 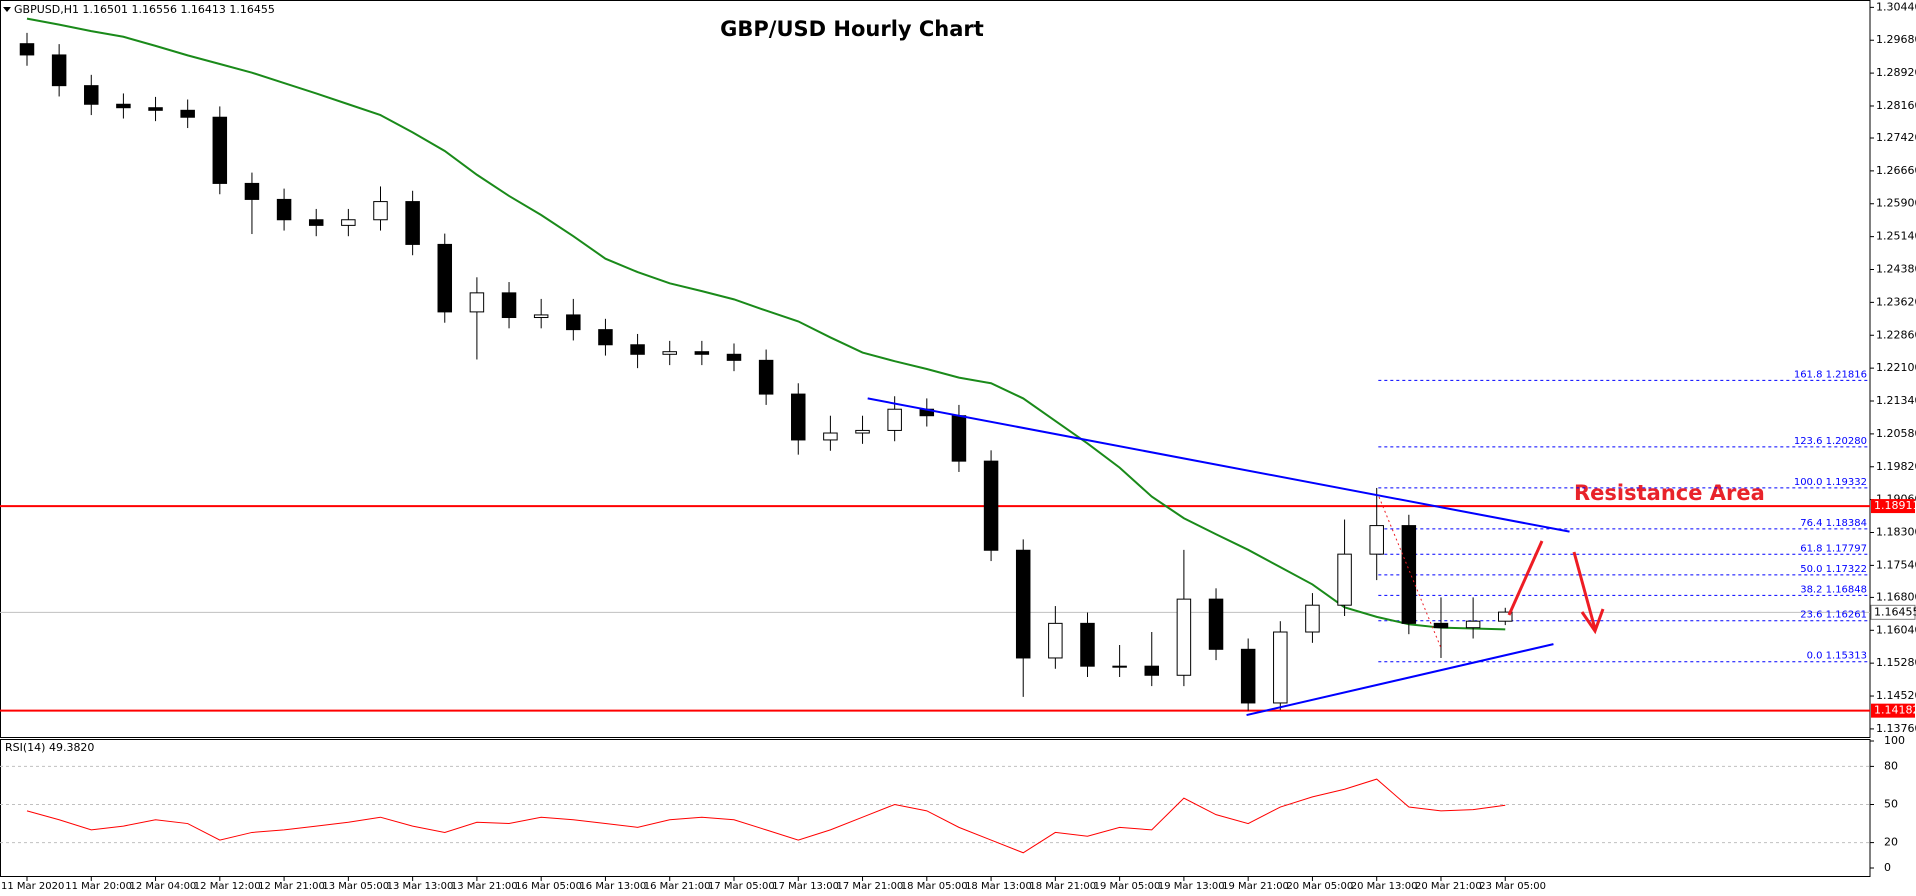 I want to click on fib-label: 161.8 1.21816, so click(x=1830, y=374).